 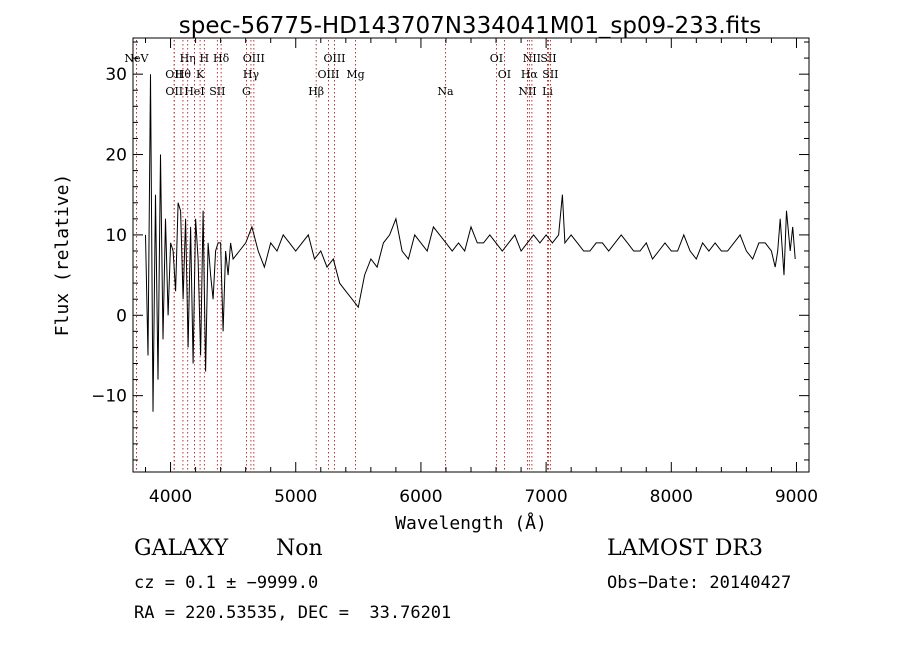 What do you see at coordinates (183, 74) in the screenshot?
I see `line-marker-label: Hθ` at bounding box center [183, 74].